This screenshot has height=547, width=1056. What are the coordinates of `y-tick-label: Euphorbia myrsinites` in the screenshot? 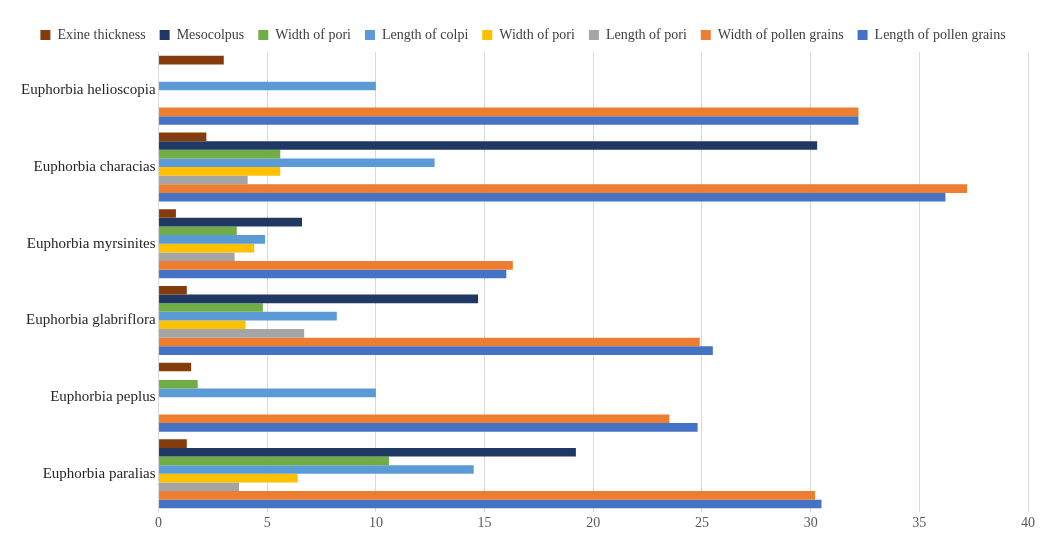 It's located at (91, 242).